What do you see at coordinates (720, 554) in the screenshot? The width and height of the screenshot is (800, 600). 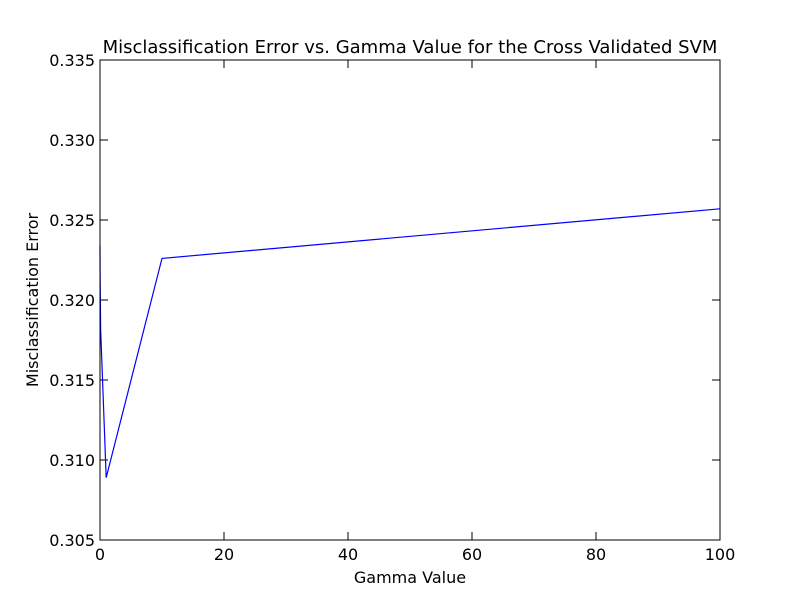 I see `x-tick-label: 100` at bounding box center [720, 554].